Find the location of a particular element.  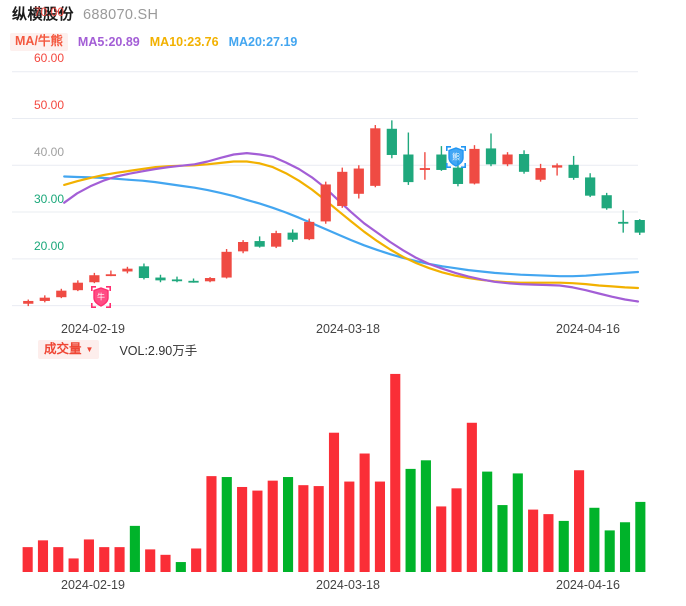

bear-marker: 熊 is located at coordinates (456, 157).